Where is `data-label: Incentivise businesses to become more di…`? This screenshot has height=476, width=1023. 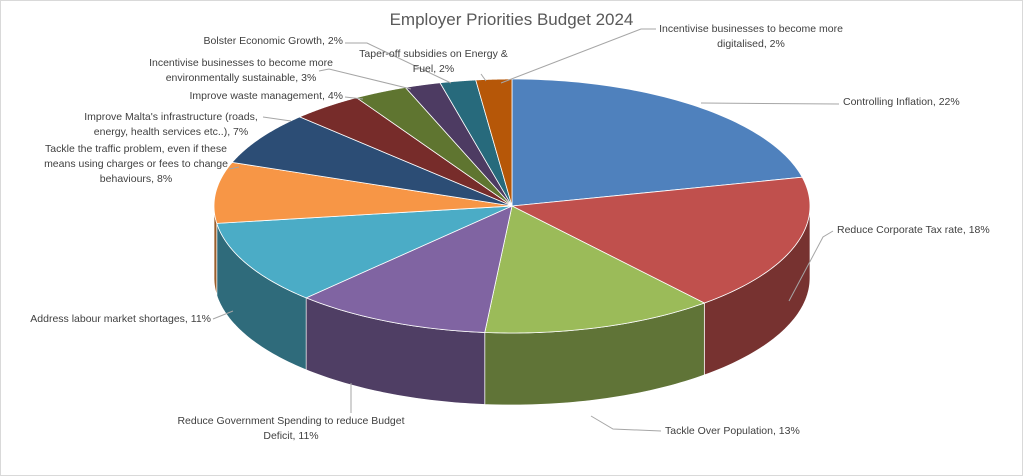
data-label: Incentivise businesses to become more di… is located at coordinates (751, 36).